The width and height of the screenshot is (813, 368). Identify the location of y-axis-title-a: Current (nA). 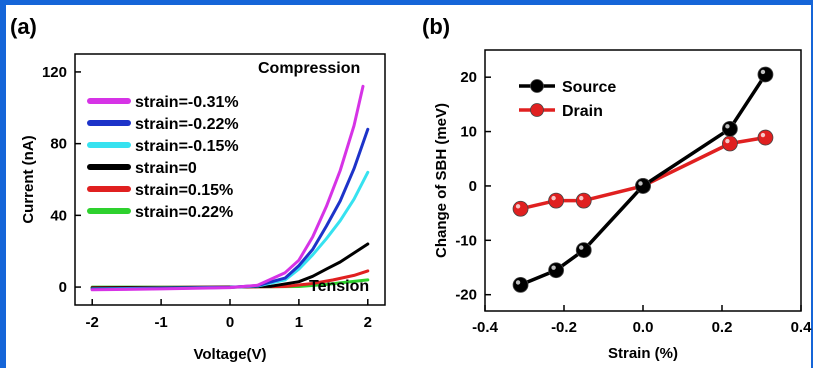
(28, 179).